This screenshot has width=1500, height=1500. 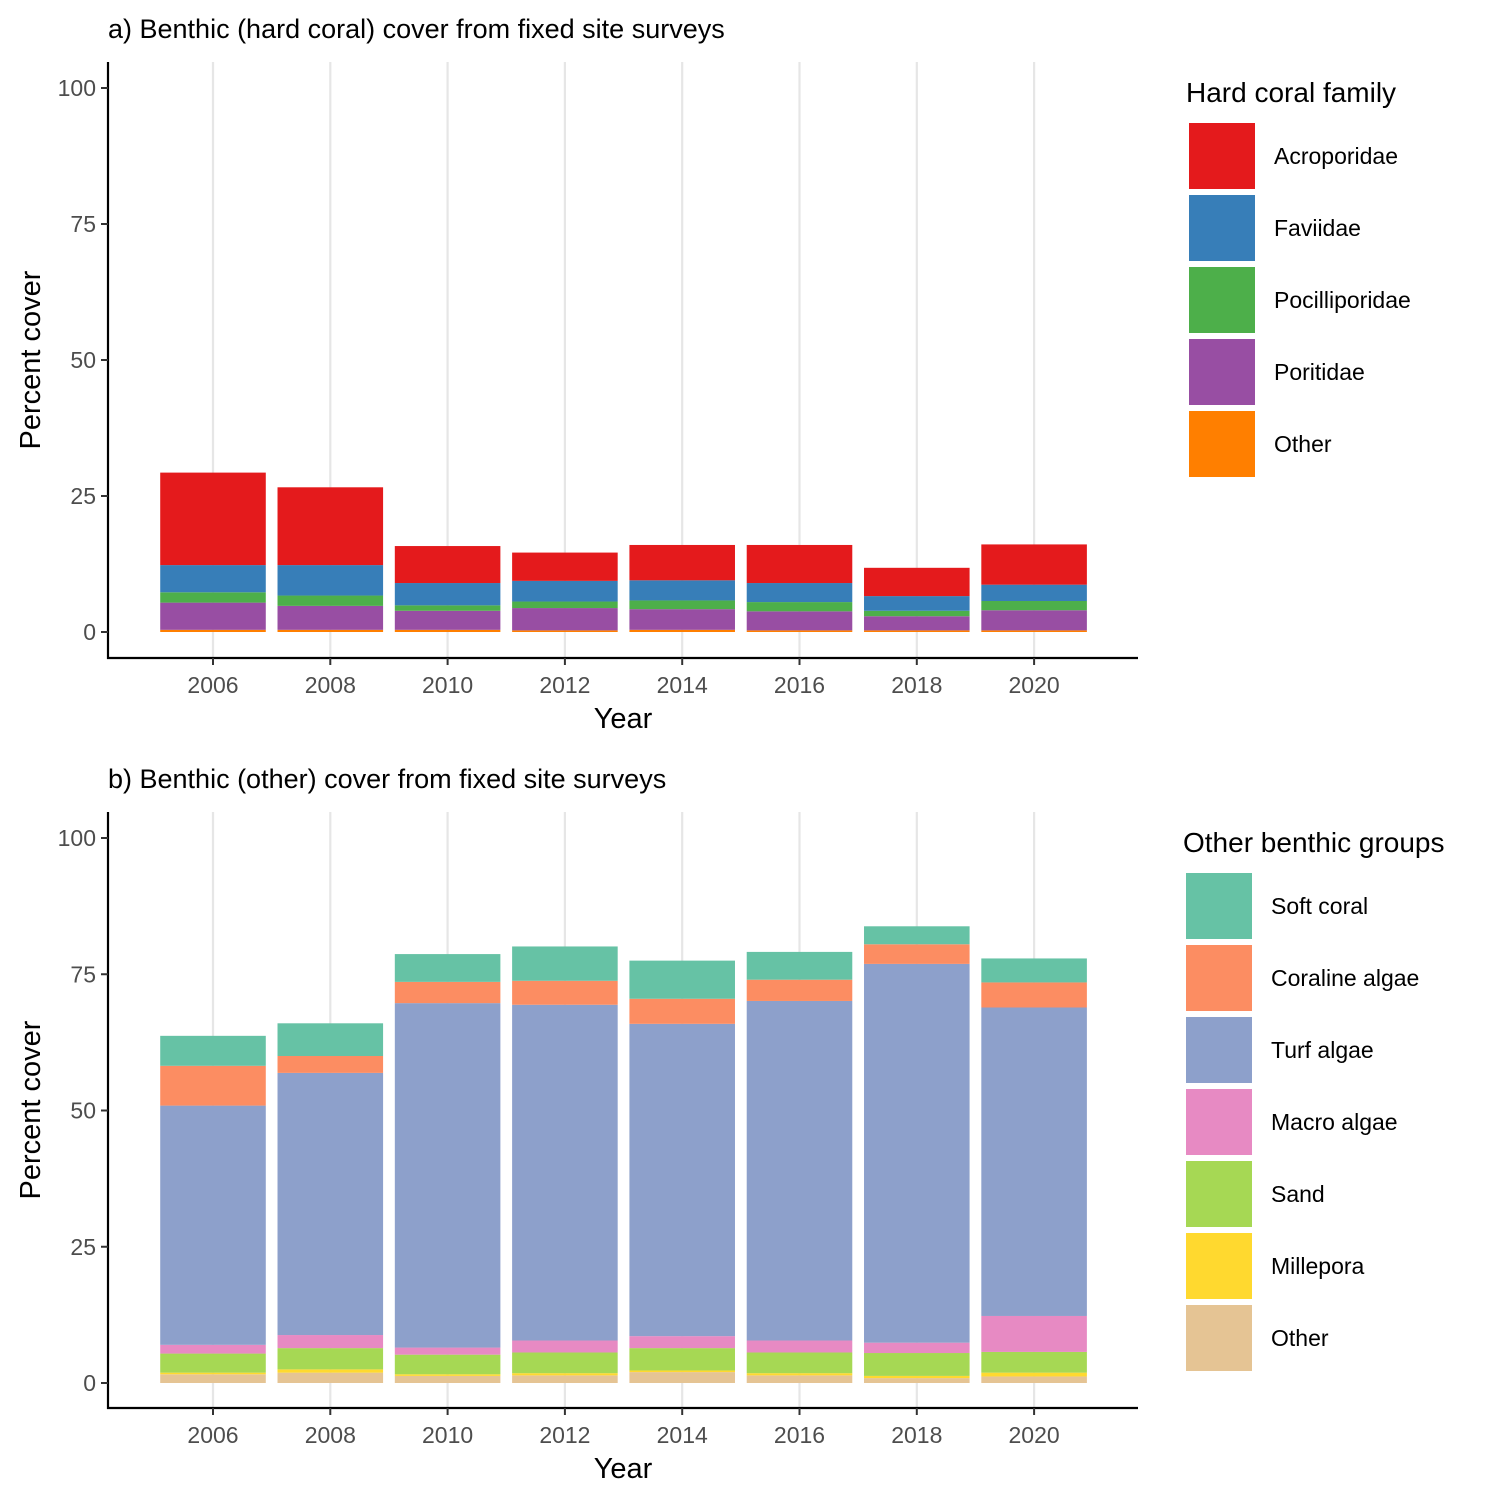 I want to click on legend-swatch-coraline-algae, so click(x=1219, y=978).